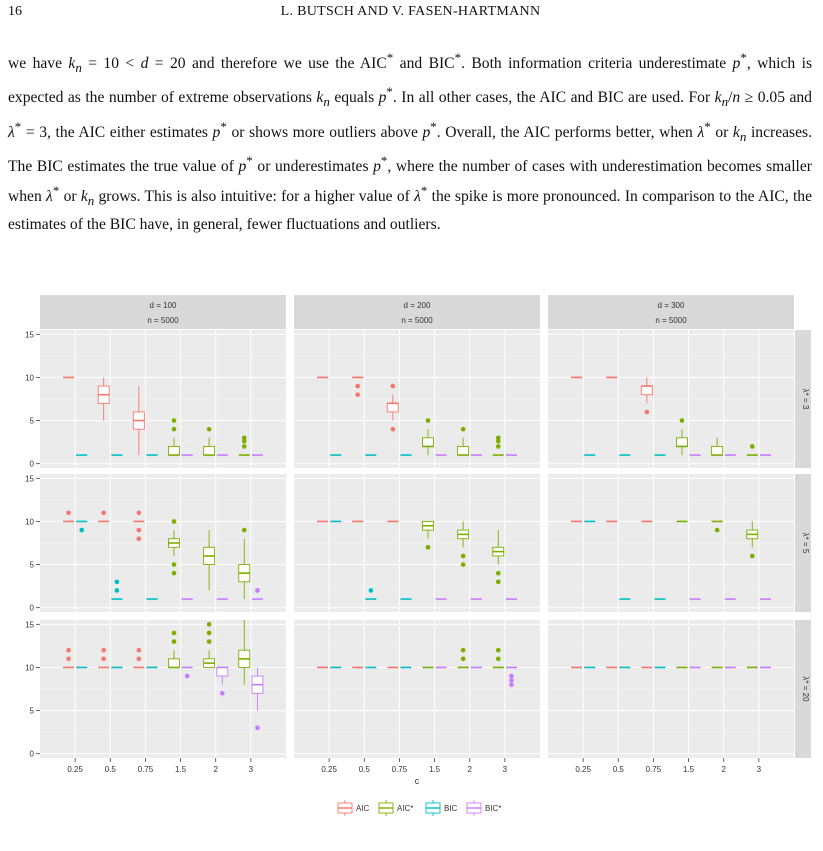  What do you see at coordinates (353, 808) in the screenshot?
I see `legend-entry: AIC` at bounding box center [353, 808].